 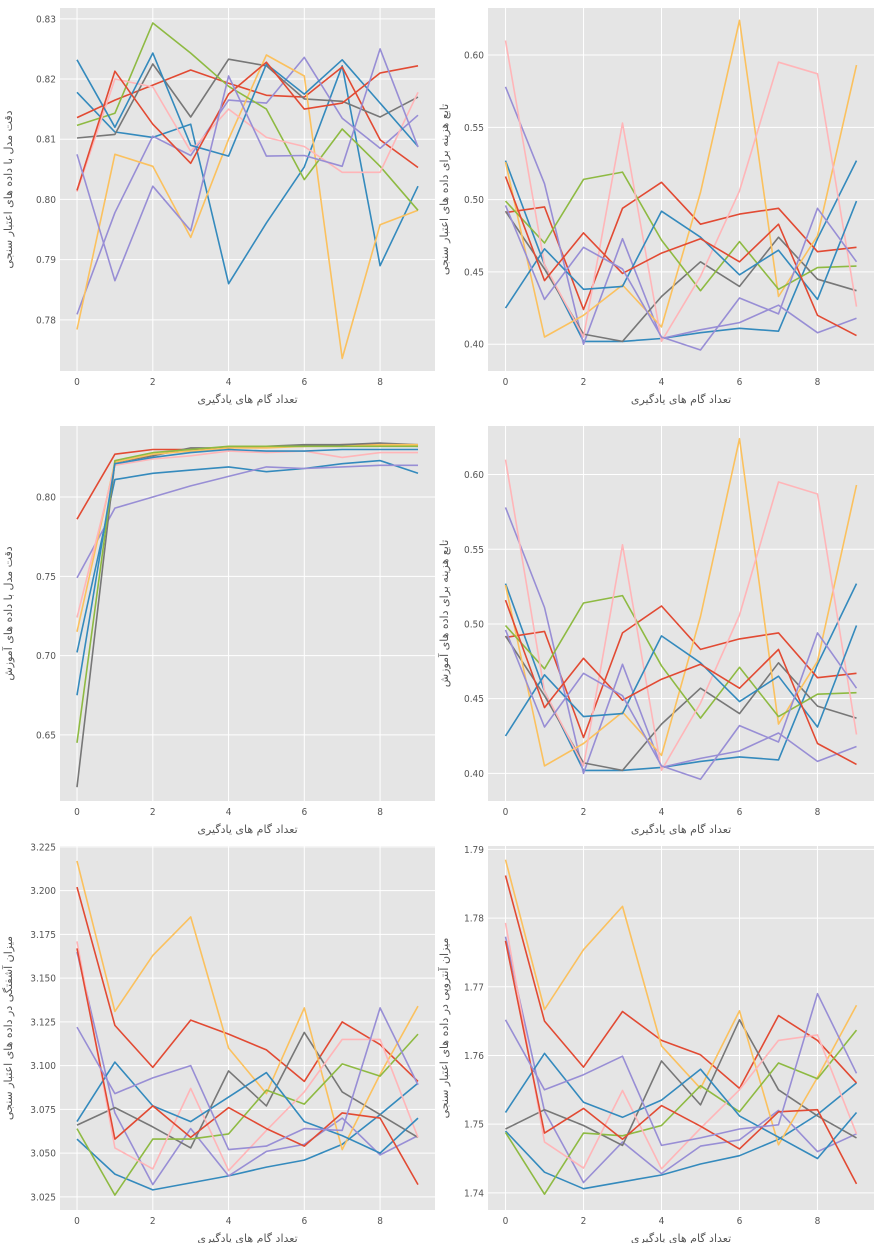 What do you see at coordinates (444, 189) in the screenshot?
I see `y-axis-label: تابع هزینه برای داده های اعتبار سنجی` at bounding box center [444, 189].